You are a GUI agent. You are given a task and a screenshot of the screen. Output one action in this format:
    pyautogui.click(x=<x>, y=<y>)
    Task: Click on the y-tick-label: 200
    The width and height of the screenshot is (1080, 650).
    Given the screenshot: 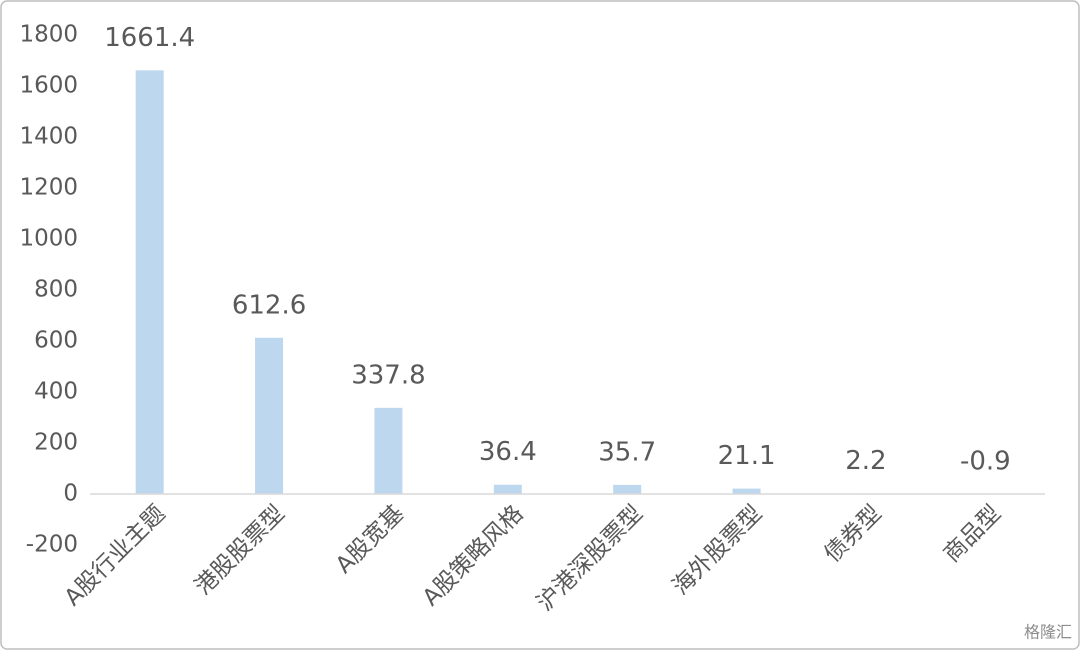 What is the action you would take?
    pyautogui.click(x=56, y=443)
    